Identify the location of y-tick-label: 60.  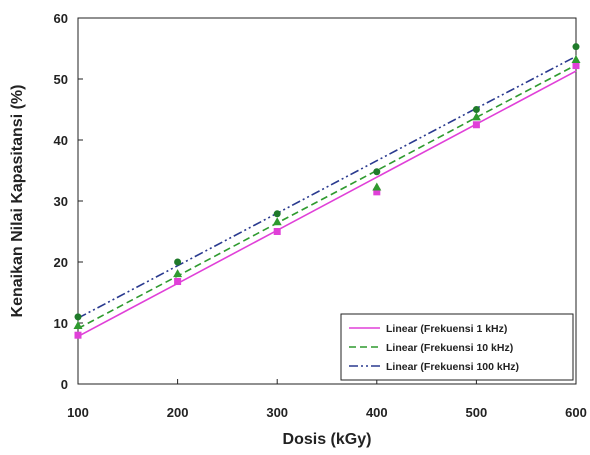
(61, 18).